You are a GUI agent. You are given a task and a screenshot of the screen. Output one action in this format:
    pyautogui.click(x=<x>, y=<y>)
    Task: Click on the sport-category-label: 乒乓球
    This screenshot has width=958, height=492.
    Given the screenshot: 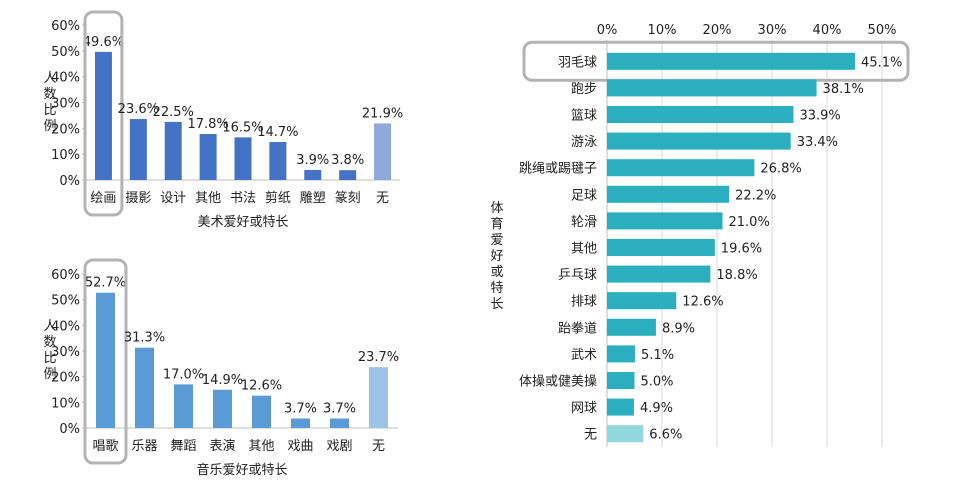 What is the action you would take?
    pyautogui.click(x=577, y=275)
    